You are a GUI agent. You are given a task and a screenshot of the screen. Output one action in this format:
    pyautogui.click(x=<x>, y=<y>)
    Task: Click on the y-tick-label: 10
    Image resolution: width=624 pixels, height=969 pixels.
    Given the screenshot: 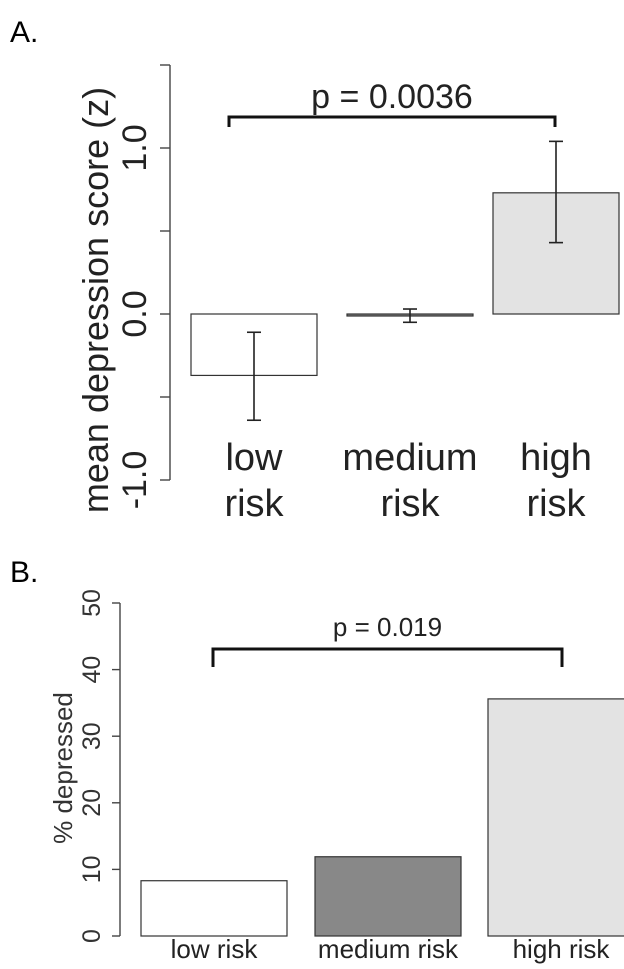 What is the action you would take?
    pyautogui.click(x=92, y=869)
    